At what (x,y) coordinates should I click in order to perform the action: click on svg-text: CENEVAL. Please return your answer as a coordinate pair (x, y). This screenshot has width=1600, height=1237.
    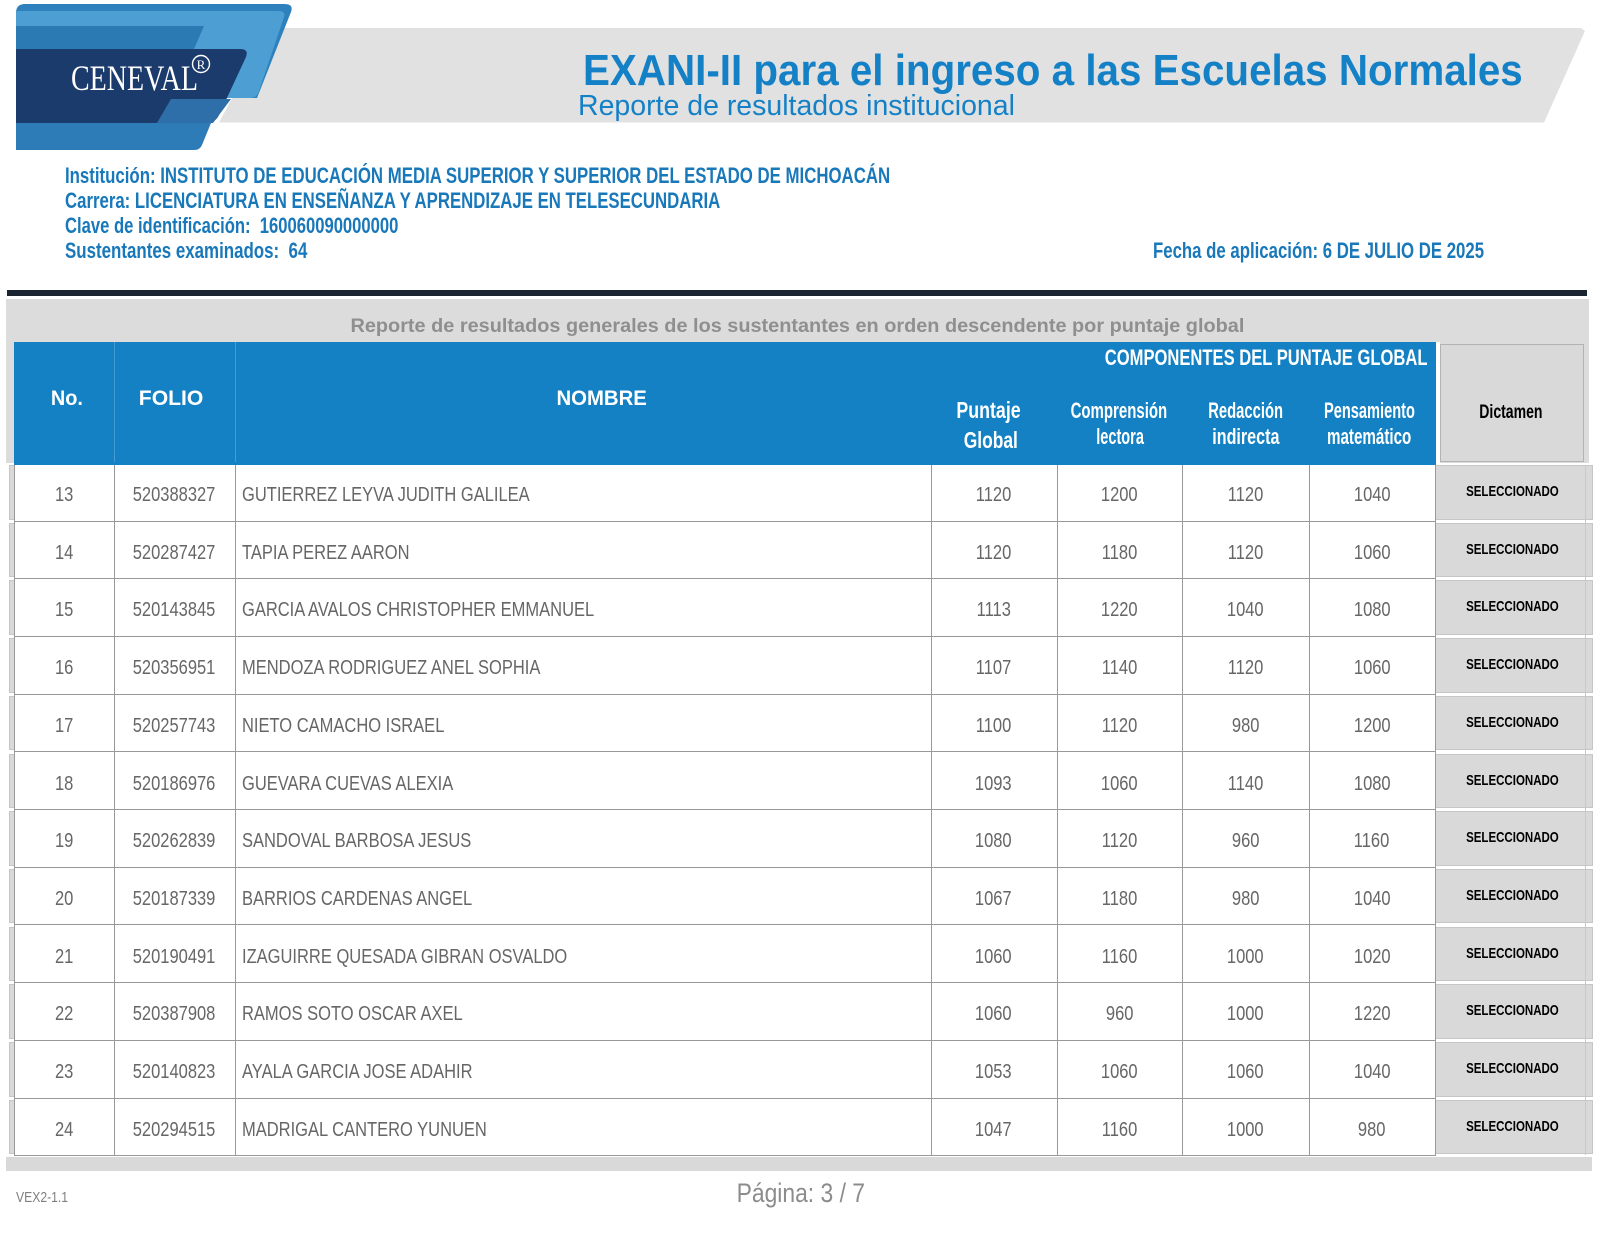
    Looking at the image, I should click on (134, 78).